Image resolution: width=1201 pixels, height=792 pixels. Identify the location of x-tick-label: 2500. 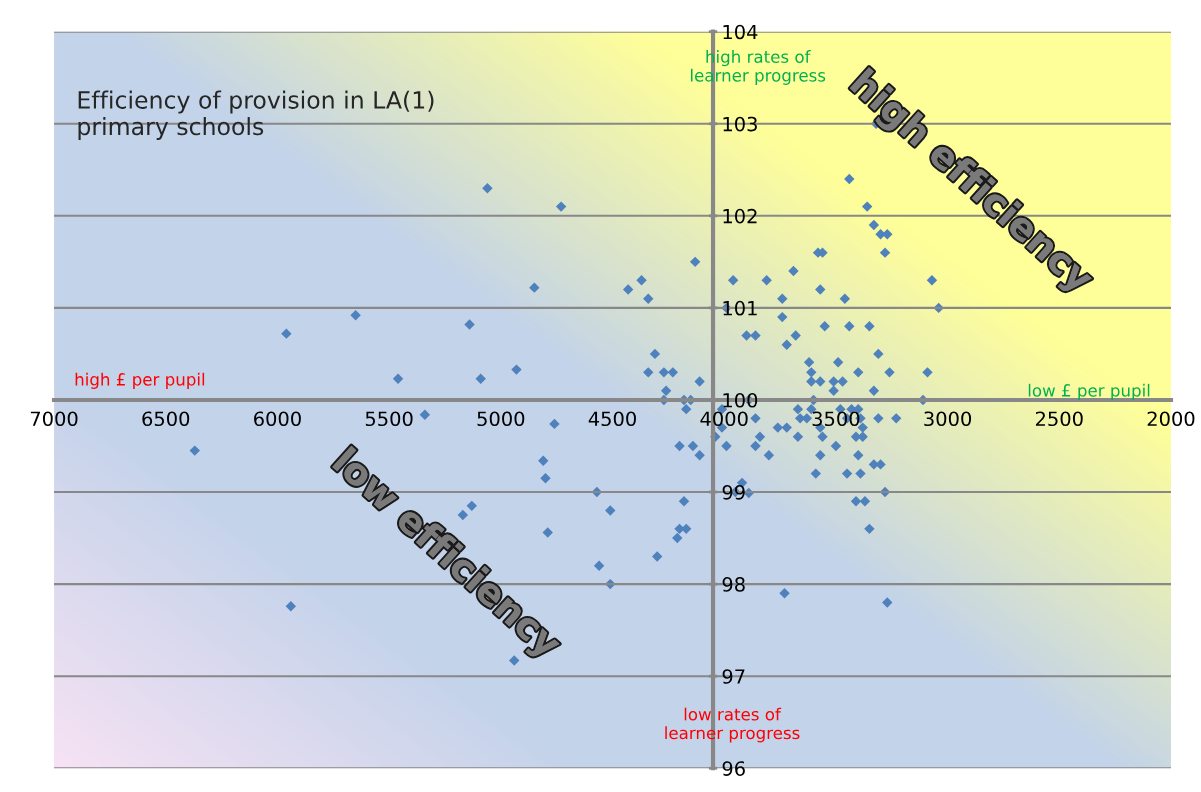
(1059, 419).